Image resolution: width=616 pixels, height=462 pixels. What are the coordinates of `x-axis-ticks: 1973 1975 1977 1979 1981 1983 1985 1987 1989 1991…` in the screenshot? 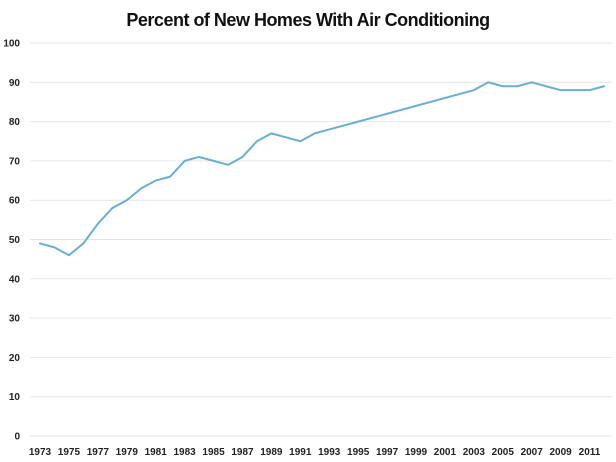 It's located at (315, 452).